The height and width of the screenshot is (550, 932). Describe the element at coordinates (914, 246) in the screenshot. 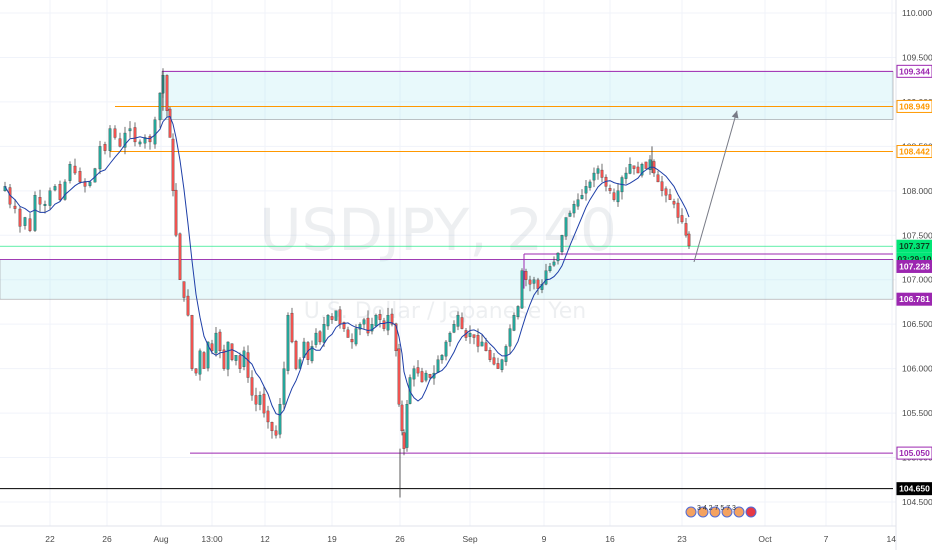

I see `price-badge-text: 107.377` at that location.